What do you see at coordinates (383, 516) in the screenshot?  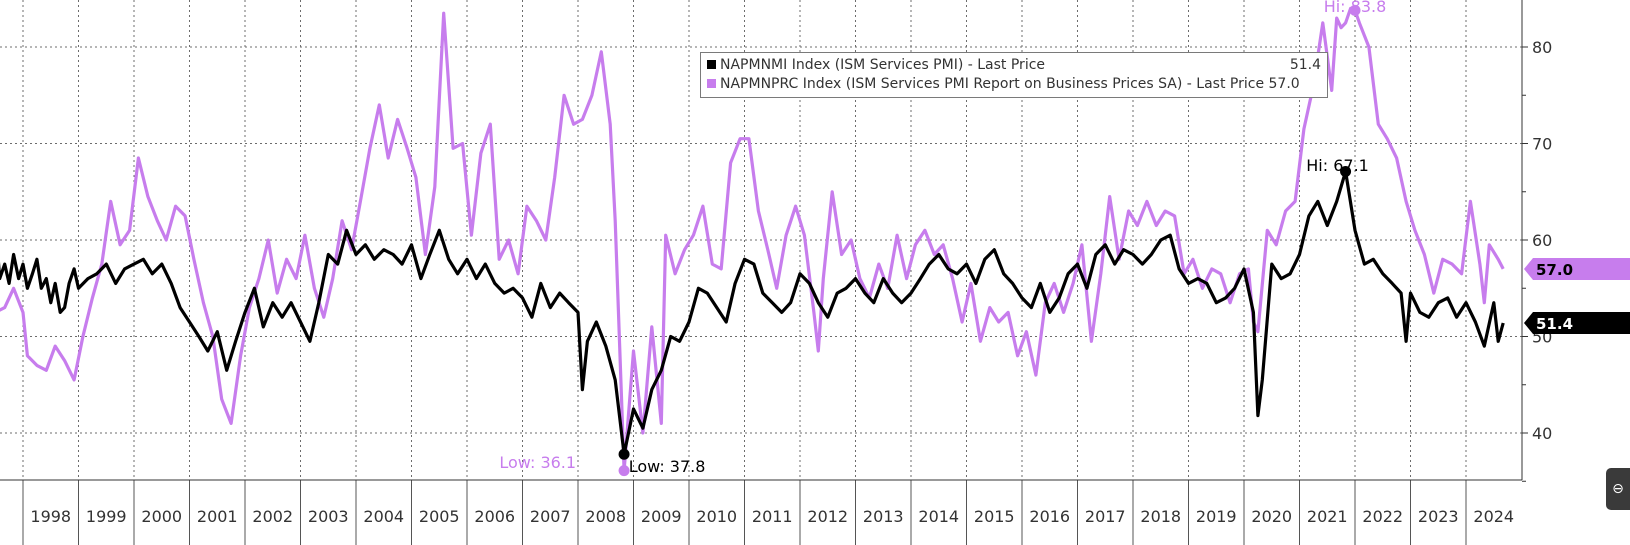 I see `x-tick-label-2004: 2004` at bounding box center [383, 516].